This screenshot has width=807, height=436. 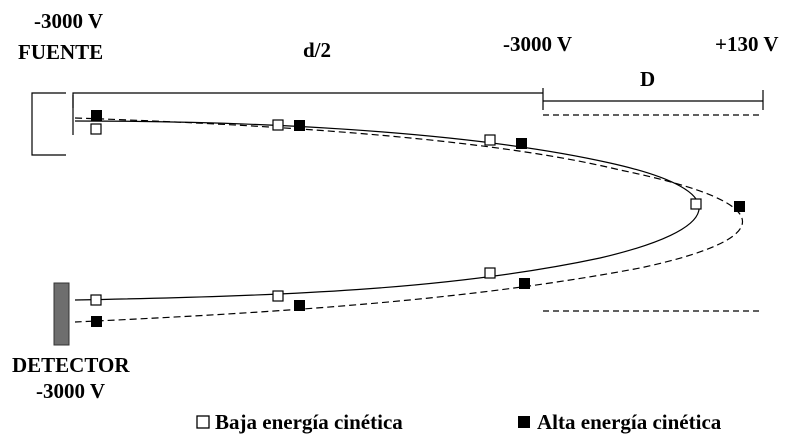 What do you see at coordinates (537, 44) in the screenshot?
I see `mirror-entry-voltage-label: -3000 V` at bounding box center [537, 44].